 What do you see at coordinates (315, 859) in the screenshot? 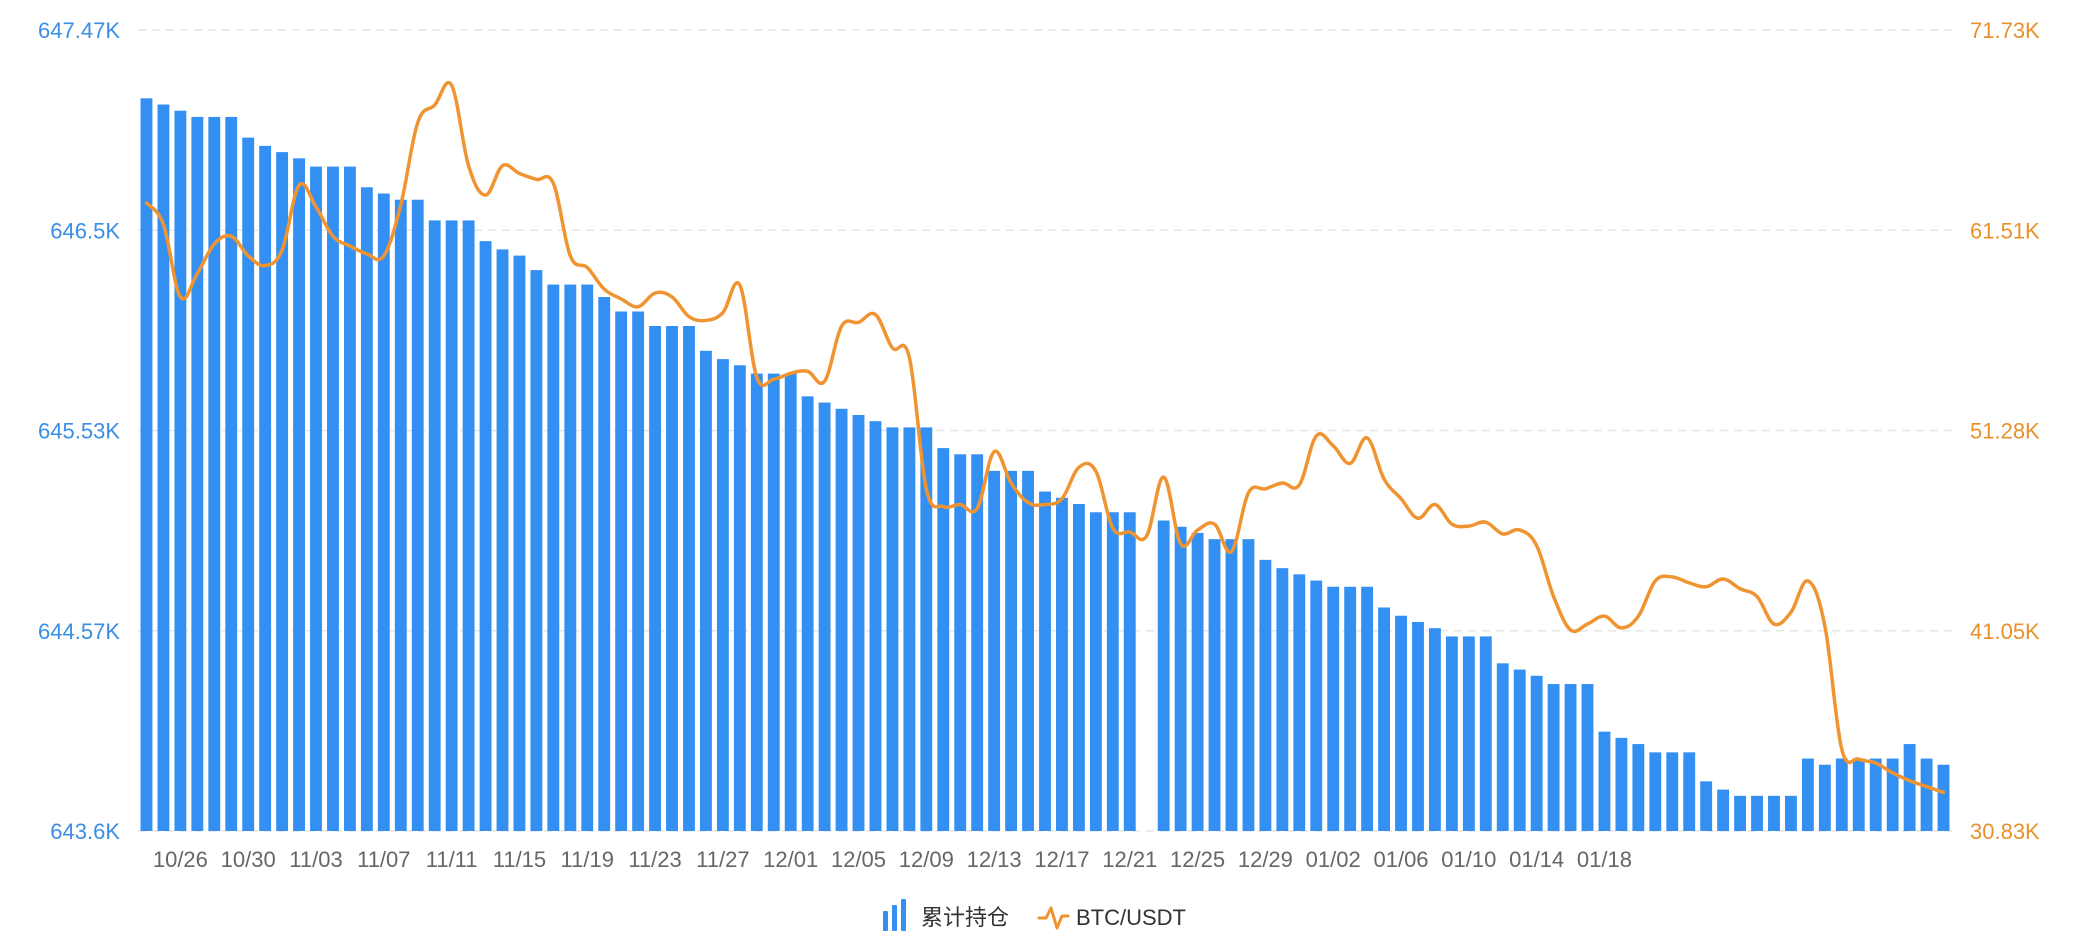
I see `x-tick-label: 11/03` at bounding box center [315, 859].